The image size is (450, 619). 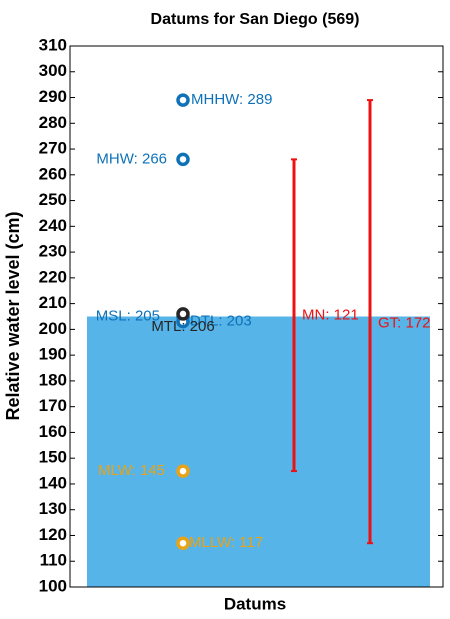 I want to click on y-tick-label: 110, so click(x=53, y=560).